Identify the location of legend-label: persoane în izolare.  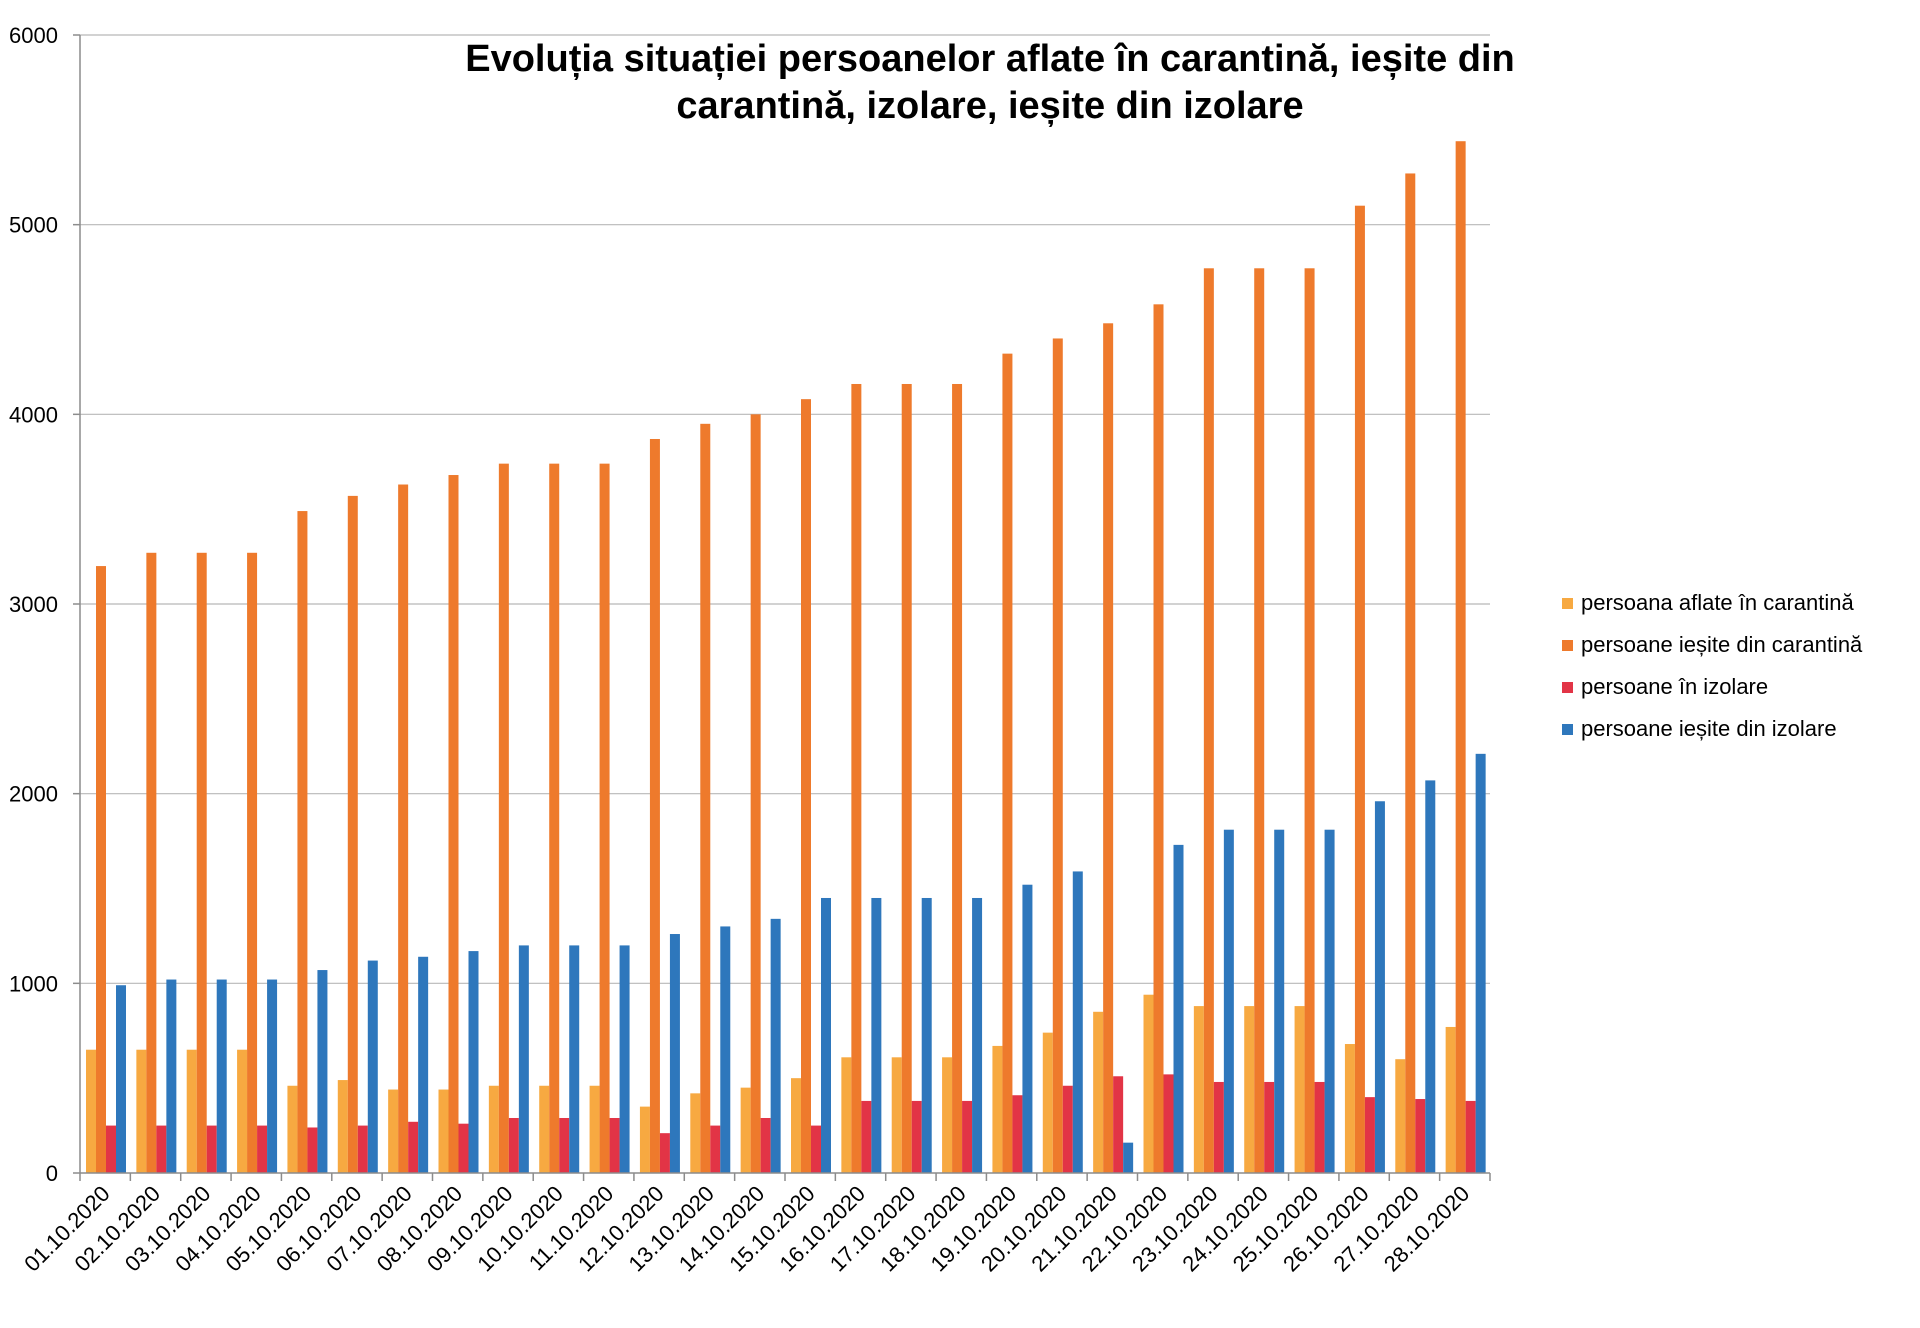
(1675, 686).